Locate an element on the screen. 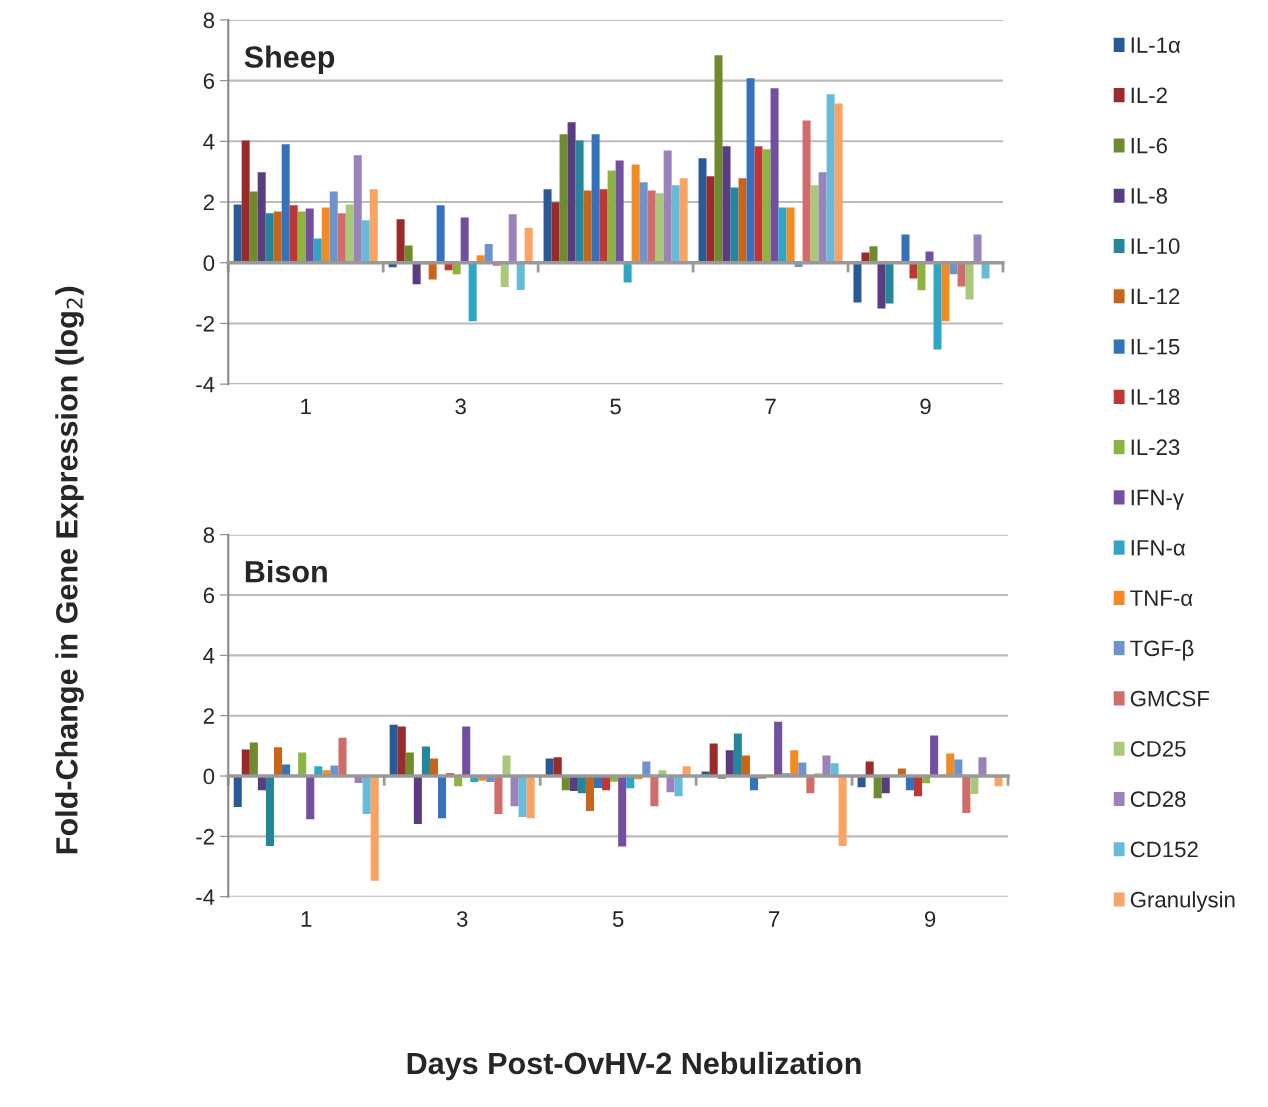 The height and width of the screenshot is (1107, 1268). legend-label: Granulysin is located at coordinates (1182, 901).